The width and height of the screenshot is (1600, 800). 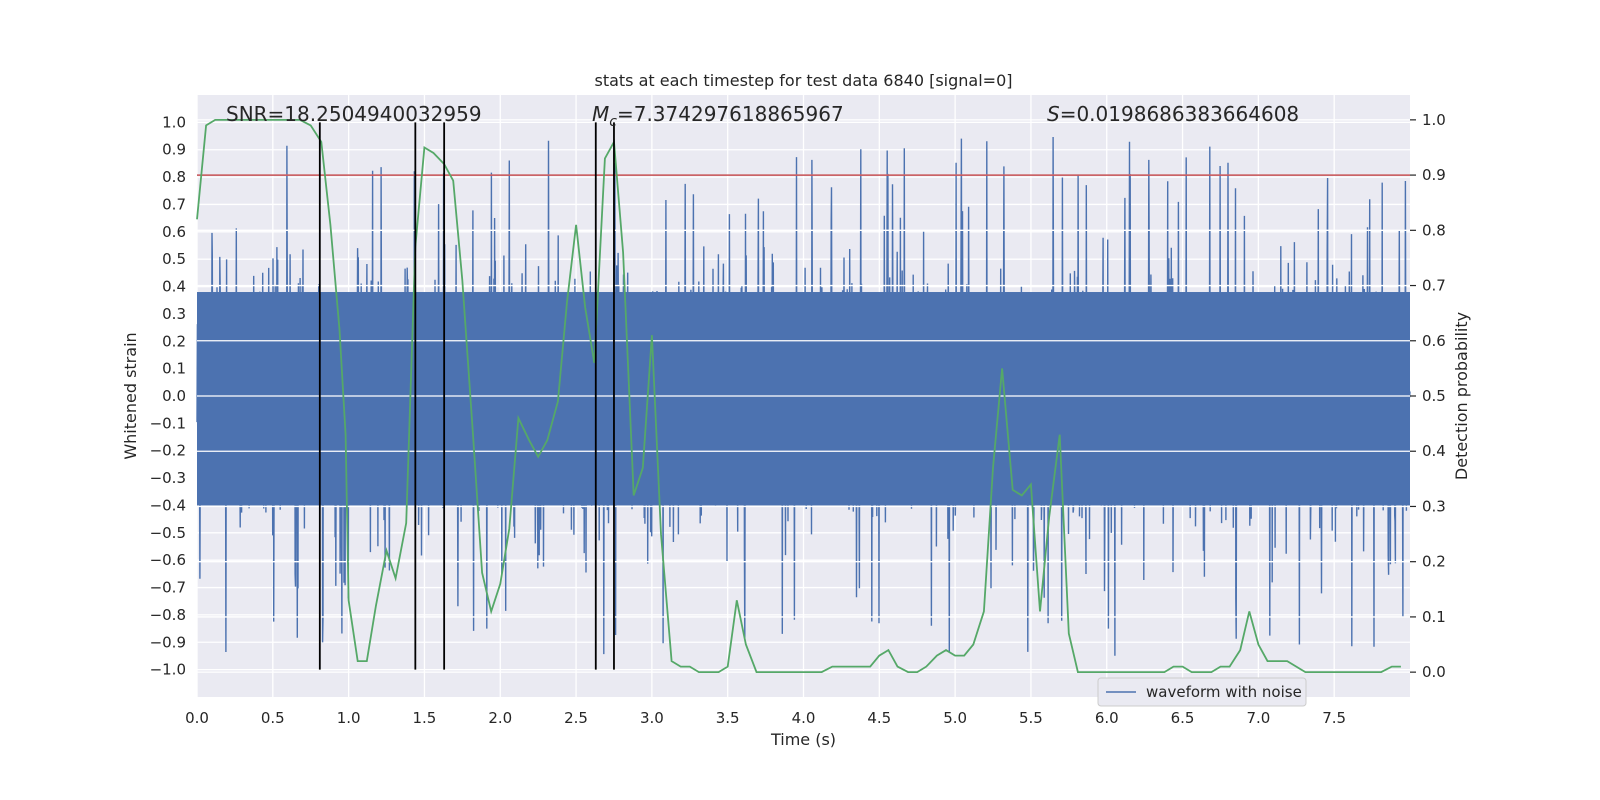 What do you see at coordinates (1258, 718) in the screenshot?
I see `x-tick-label: 7.0` at bounding box center [1258, 718].